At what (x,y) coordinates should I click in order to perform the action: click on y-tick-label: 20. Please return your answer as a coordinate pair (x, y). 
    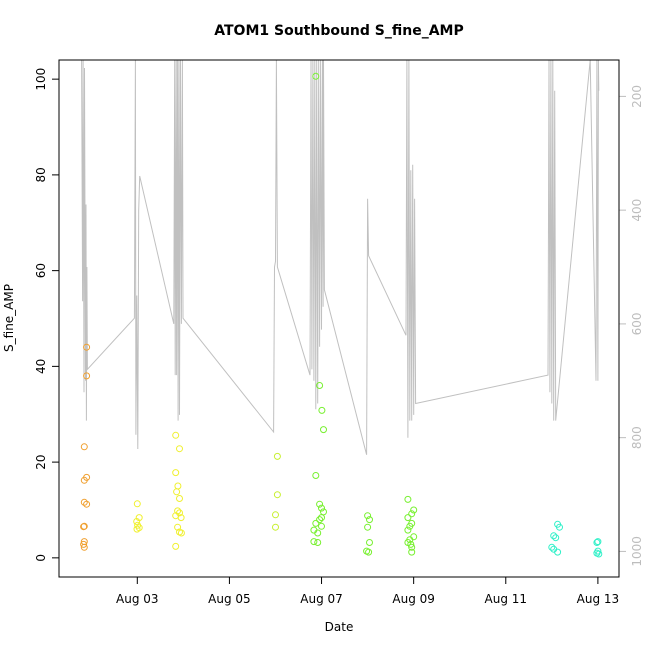
    Looking at the image, I should click on (41, 461).